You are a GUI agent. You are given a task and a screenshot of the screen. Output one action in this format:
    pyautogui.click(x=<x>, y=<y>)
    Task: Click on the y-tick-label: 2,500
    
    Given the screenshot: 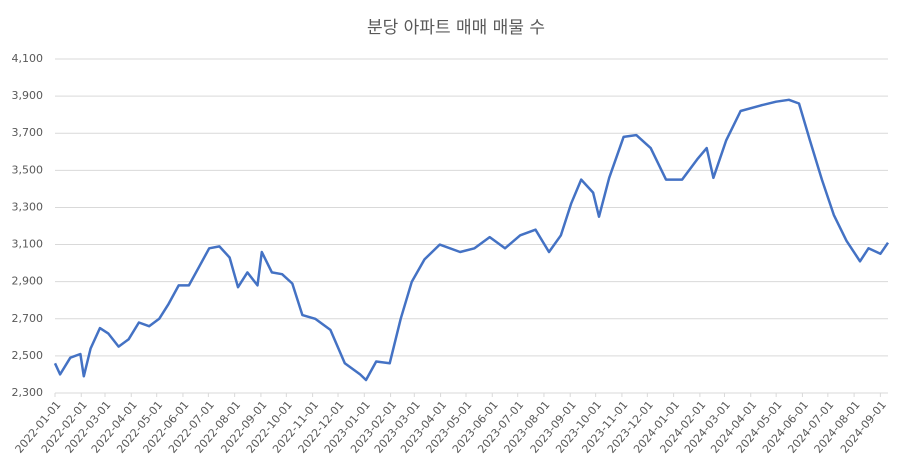 What is the action you would take?
    pyautogui.click(x=28, y=355)
    